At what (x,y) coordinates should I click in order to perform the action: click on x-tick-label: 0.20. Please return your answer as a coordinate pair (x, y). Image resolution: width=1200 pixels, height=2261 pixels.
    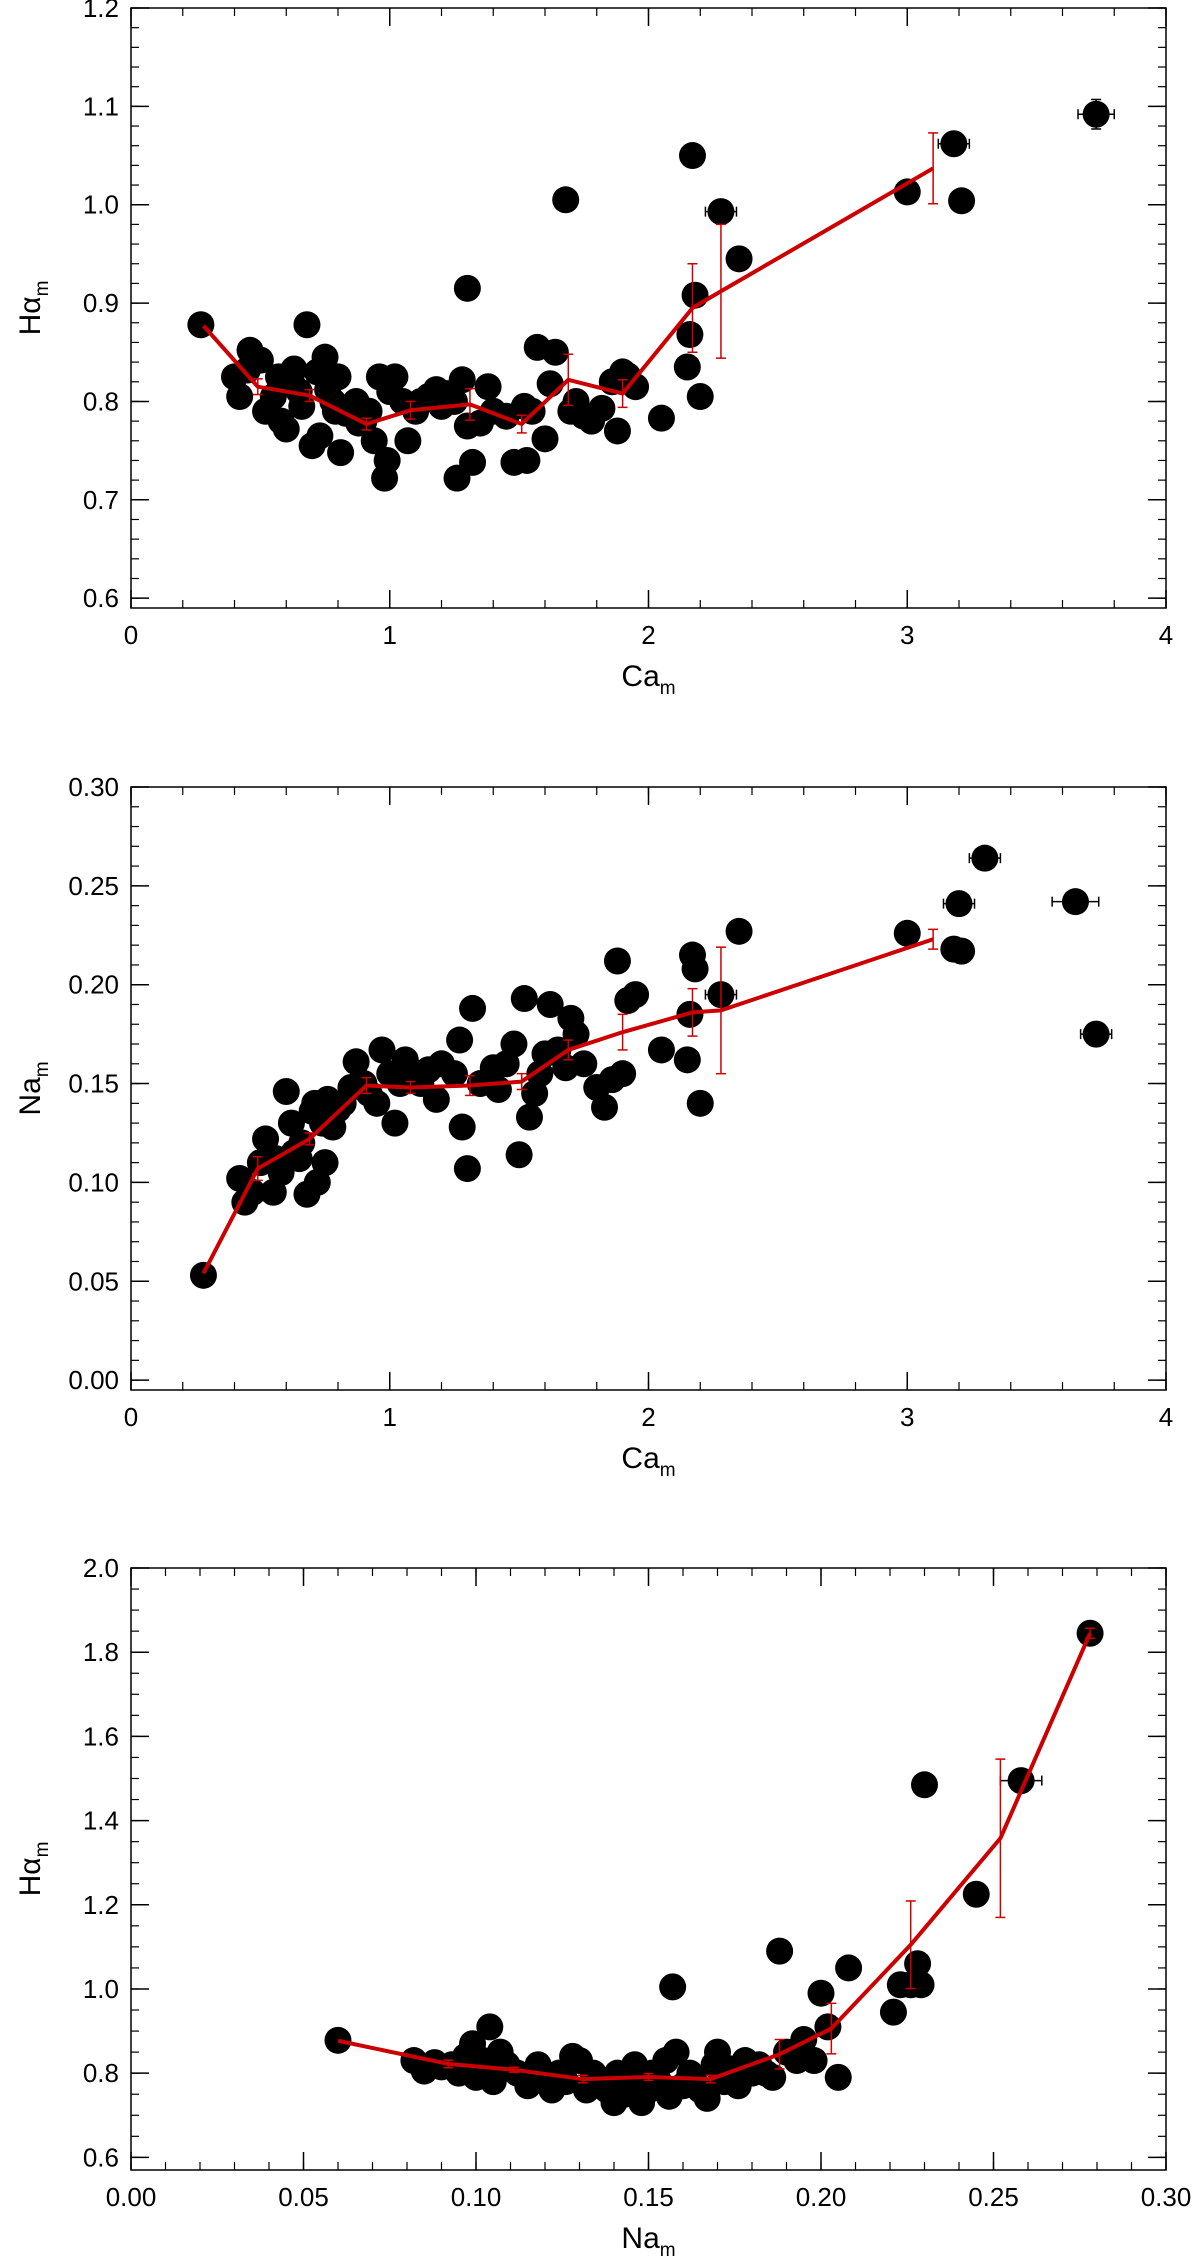
    Looking at the image, I should click on (821, 2197).